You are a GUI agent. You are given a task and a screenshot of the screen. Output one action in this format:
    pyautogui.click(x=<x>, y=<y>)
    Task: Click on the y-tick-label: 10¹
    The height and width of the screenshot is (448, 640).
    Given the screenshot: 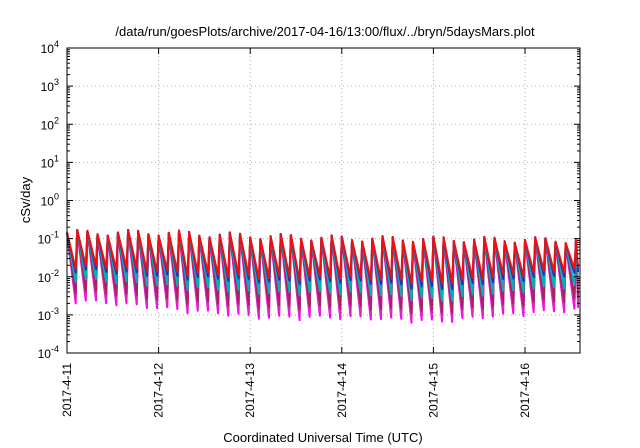 What is the action you would take?
    pyautogui.click(x=50, y=161)
    